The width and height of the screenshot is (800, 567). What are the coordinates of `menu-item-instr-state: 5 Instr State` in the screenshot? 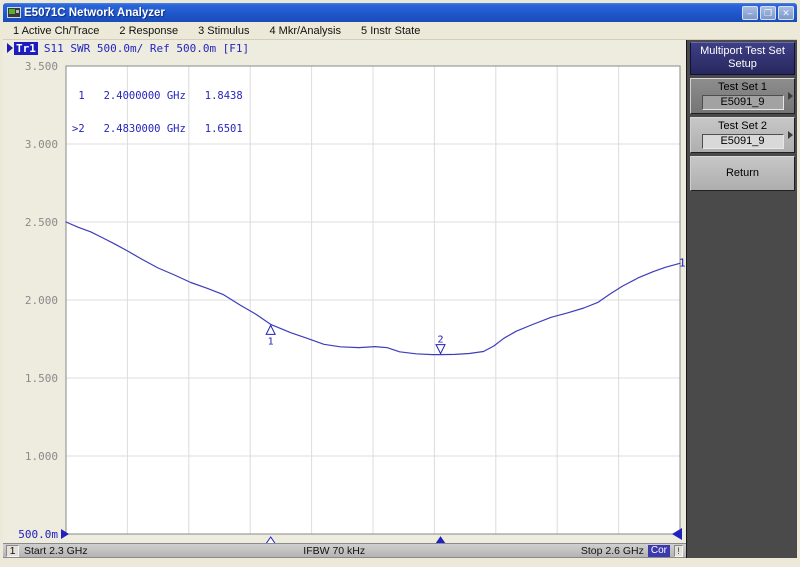 It's located at (391, 30).